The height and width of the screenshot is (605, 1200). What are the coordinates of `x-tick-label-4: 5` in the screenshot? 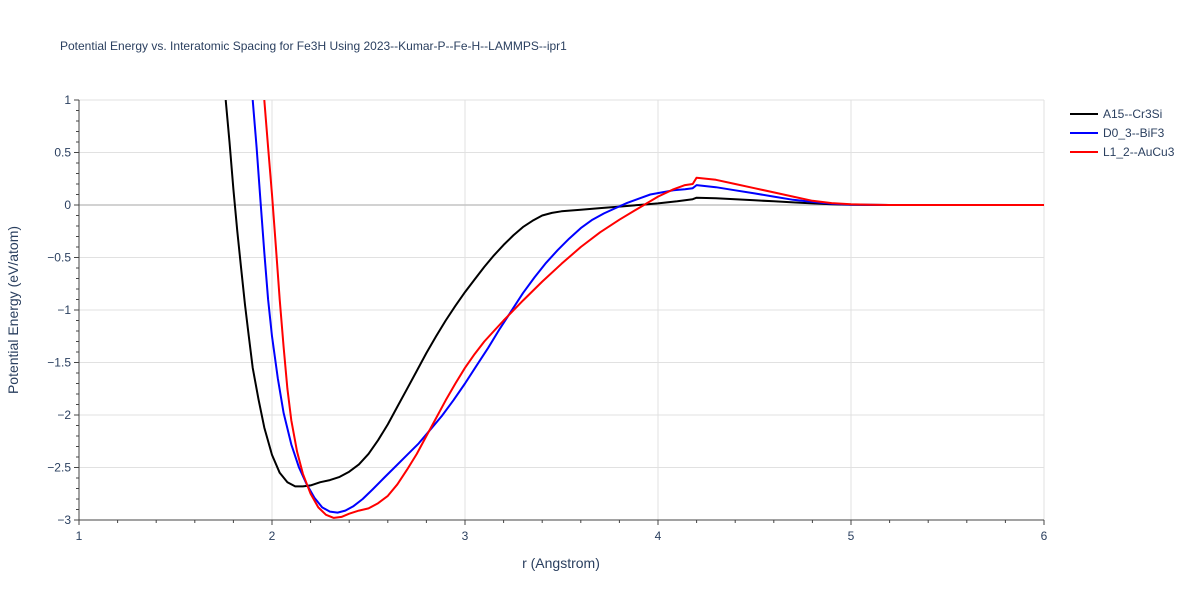 It's located at (851, 536).